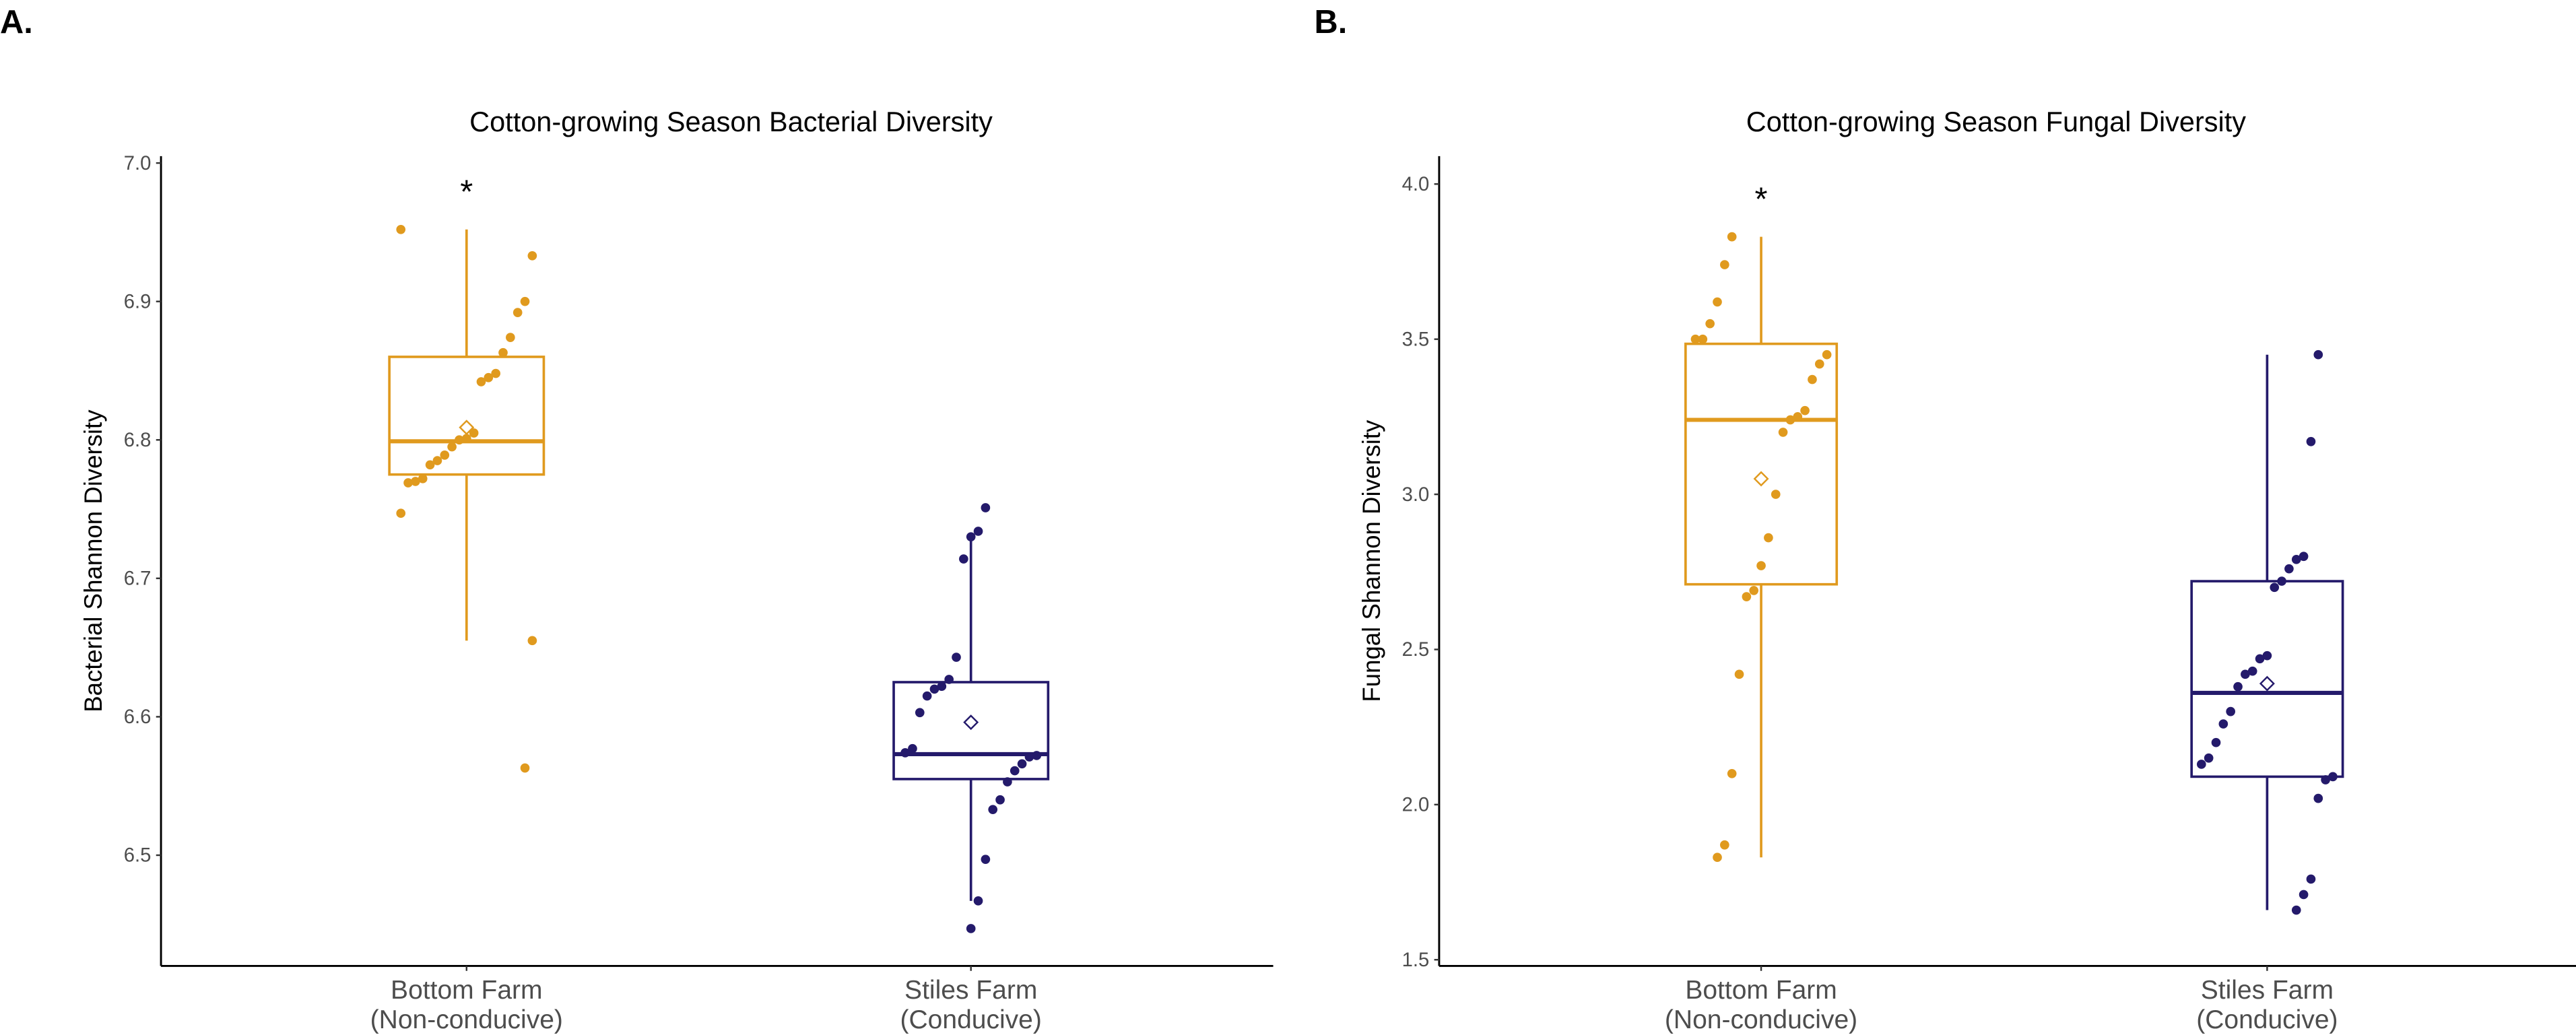  Describe the element at coordinates (138, 301) in the screenshot. I see `y-tick-label: 6.9` at that location.